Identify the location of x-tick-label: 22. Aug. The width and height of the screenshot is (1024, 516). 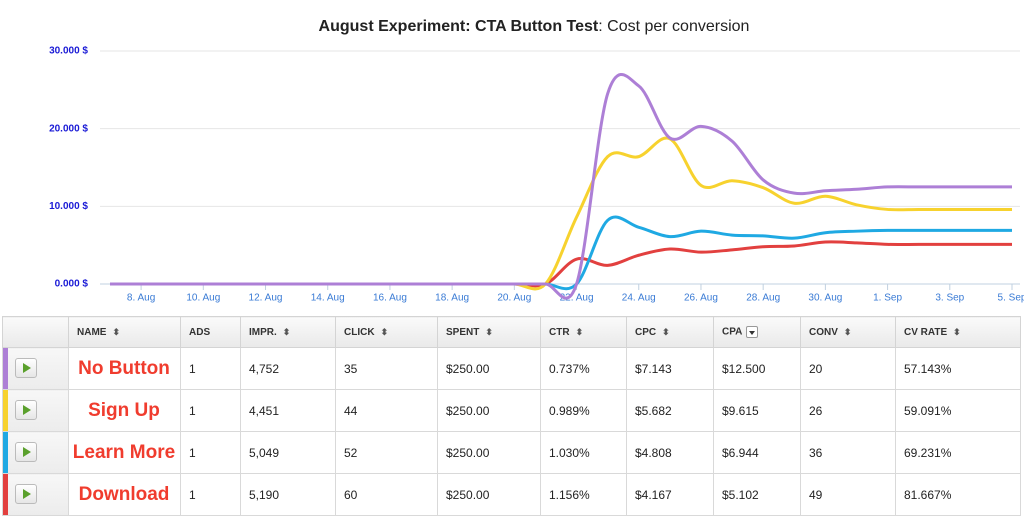
(577, 298).